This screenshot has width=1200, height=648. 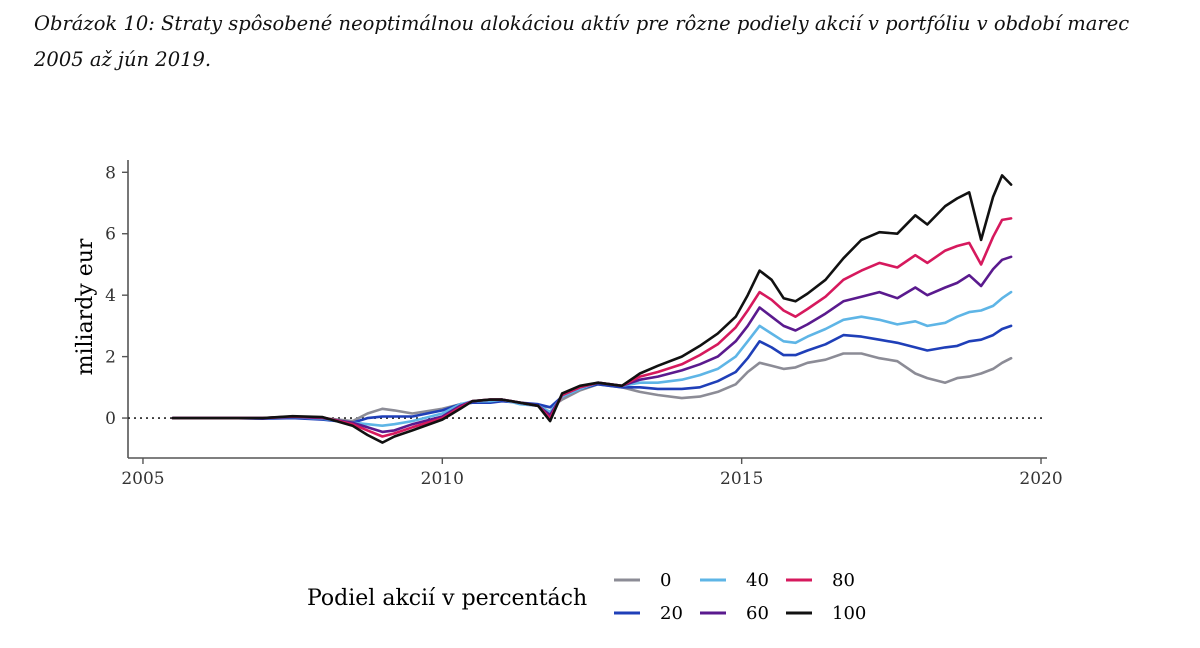 What do you see at coordinates (447, 598) in the screenshot?
I see `legend-title: Podiel akcií v percentách` at bounding box center [447, 598].